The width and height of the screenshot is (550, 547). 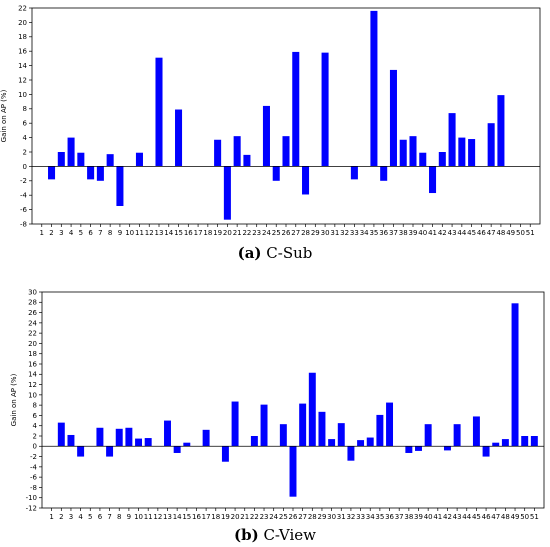 What do you see at coordinates (534, 517) in the screenshot?
I see `chart-c-view-xtick-label: 51` at bounding box center [534, 517].